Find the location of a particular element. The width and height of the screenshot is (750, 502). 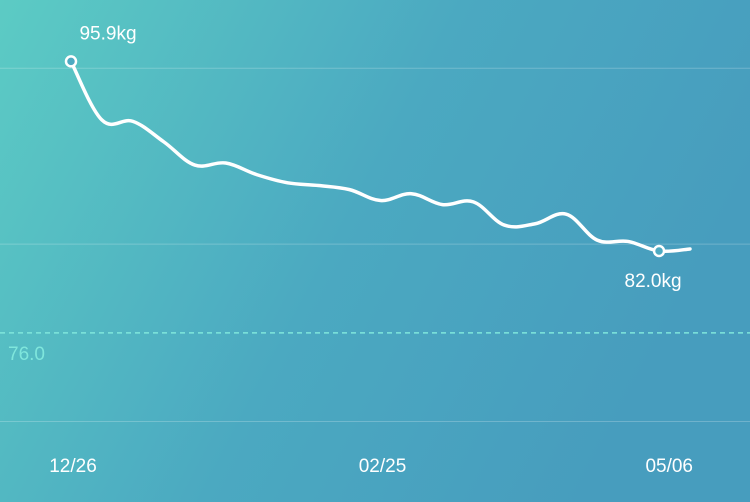

x-tick-label: 02/25 is located at coordinates (383, 466).